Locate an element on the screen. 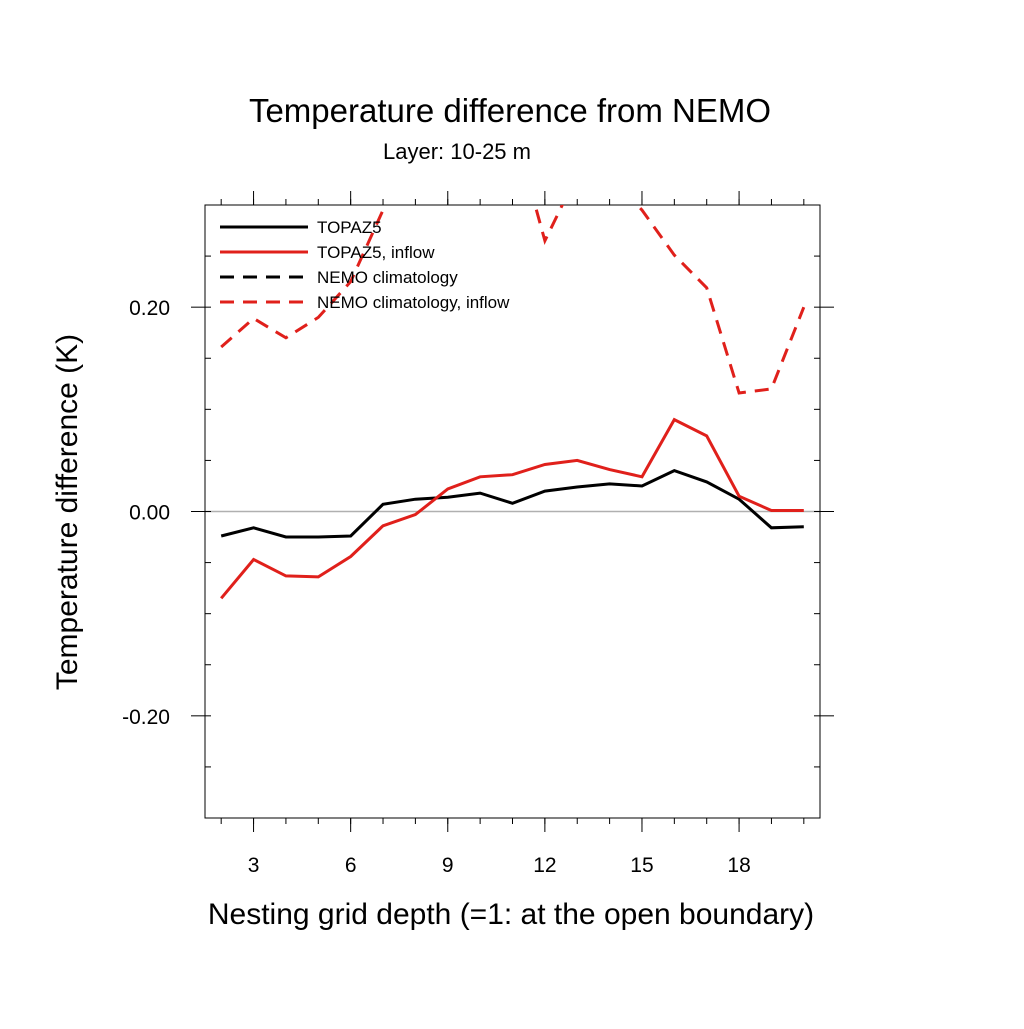 This screenshot has height=1029, width=1024. y-tick-label: 0.20 is located at coordinates (149, 308).